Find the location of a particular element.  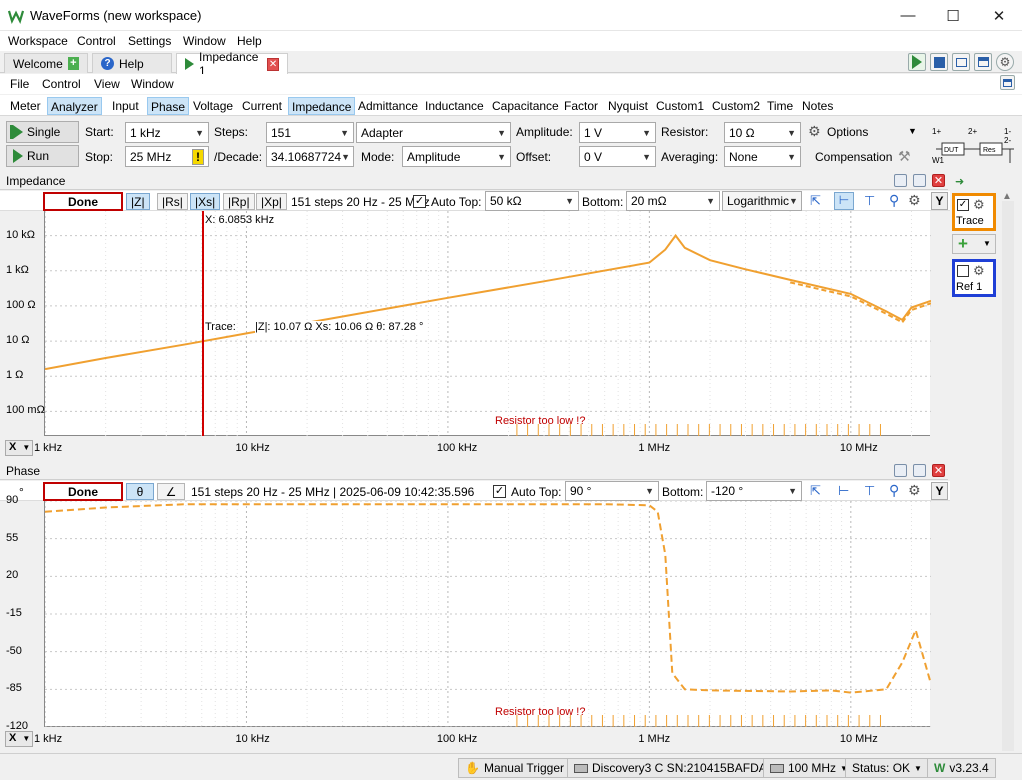

add-trace-button: + ▼ is located at coordinates (974, 244).